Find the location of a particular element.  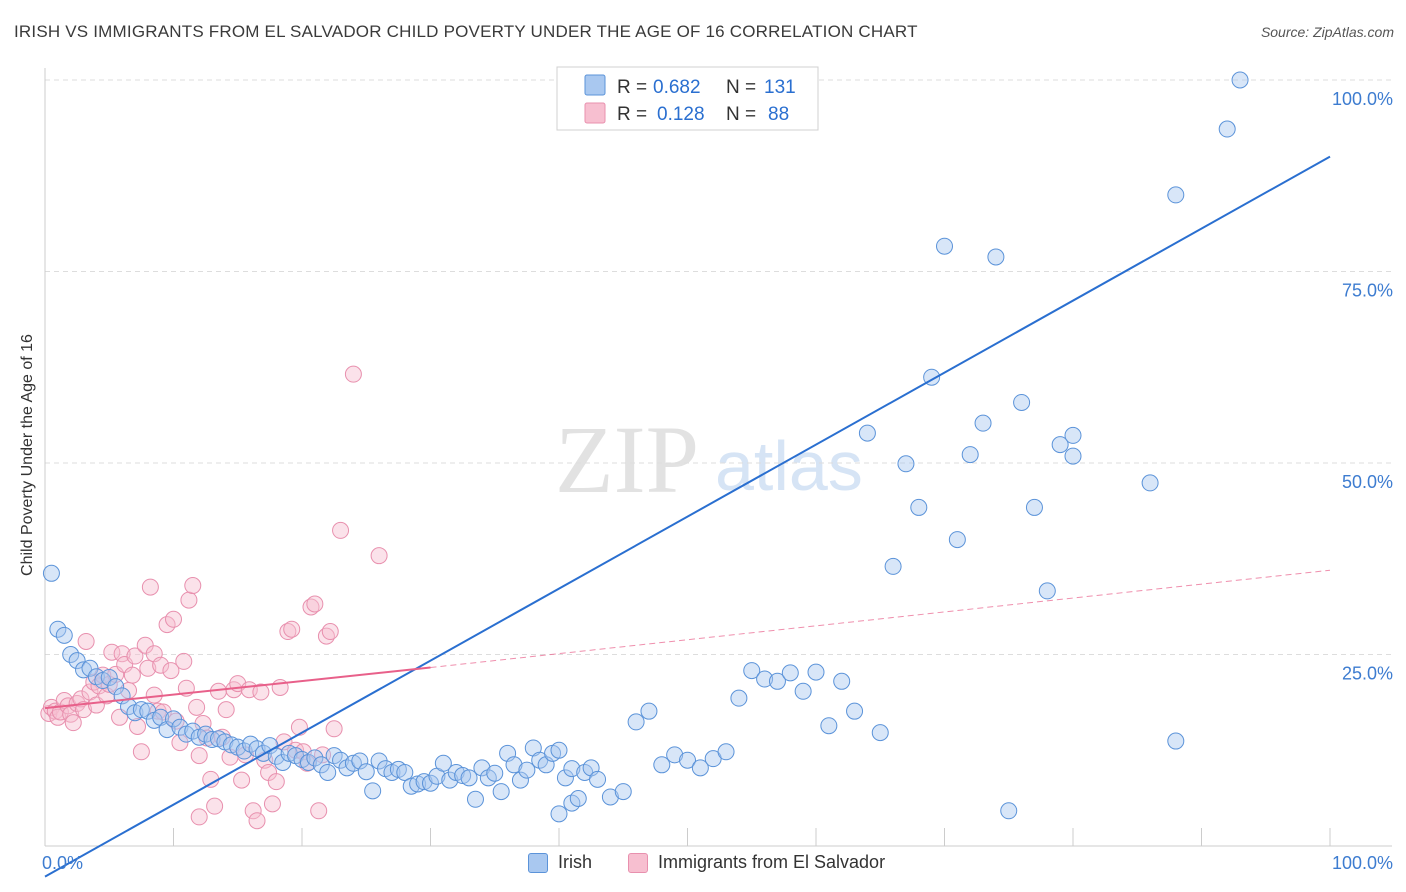

legend-irish-n-label: N = is located at coordinates (741, 87).